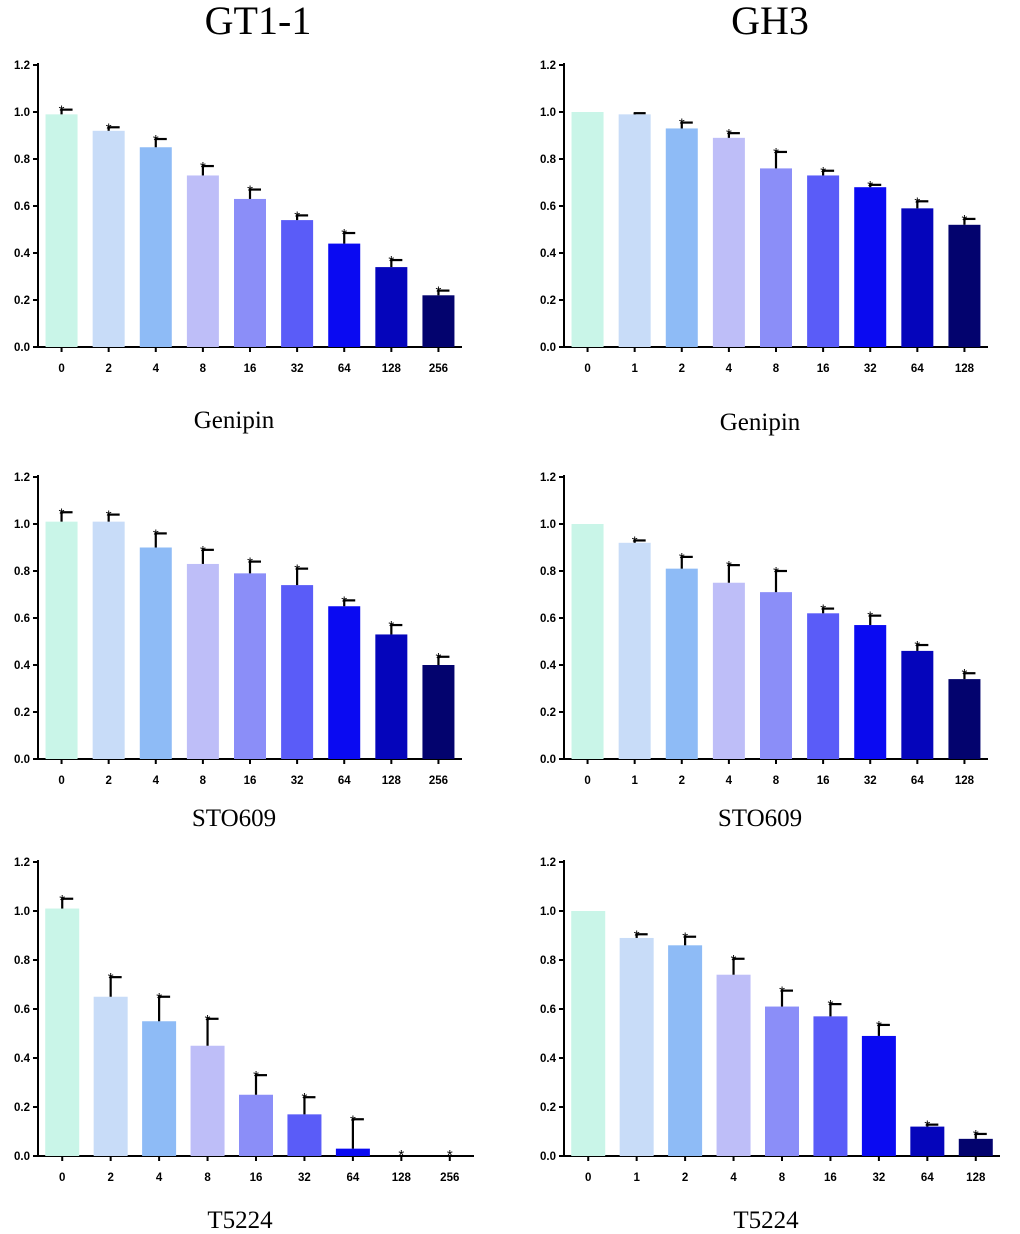  I want to click on y-tick-label: 0.0, so click(548, 348).